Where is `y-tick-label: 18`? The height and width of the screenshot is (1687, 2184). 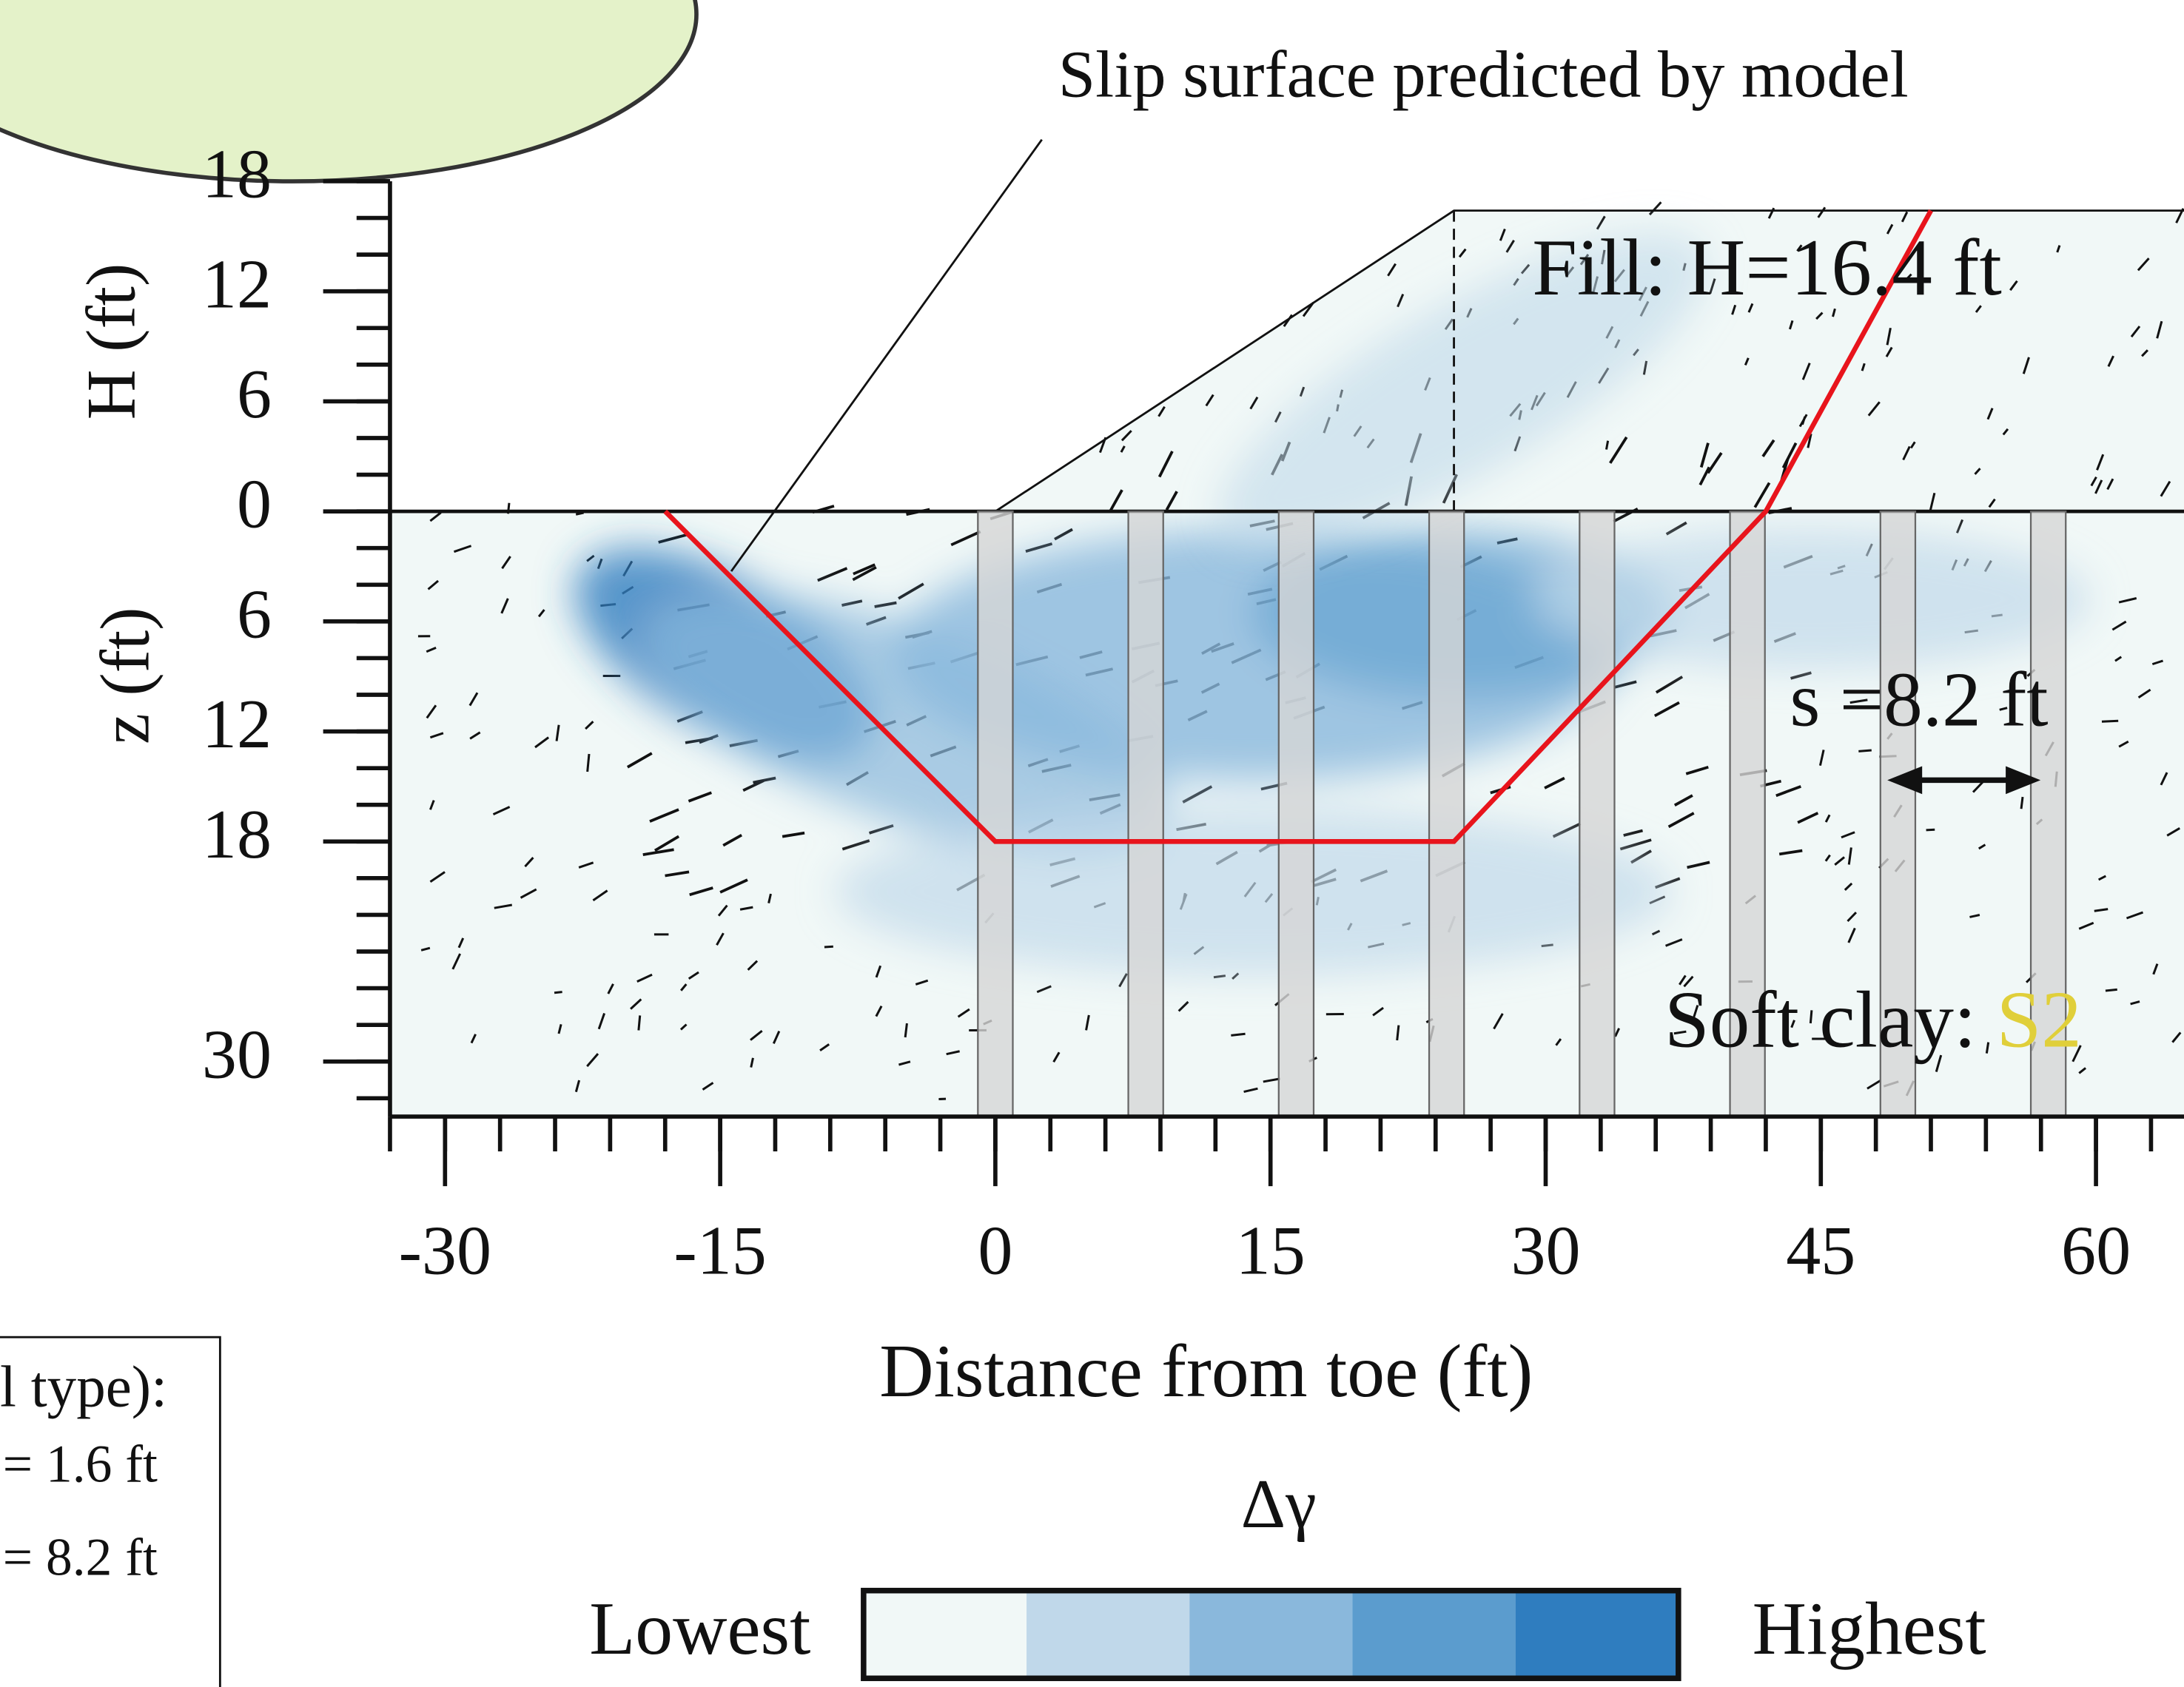
y-tick-label: 18 is located at coordinates (237, 834).